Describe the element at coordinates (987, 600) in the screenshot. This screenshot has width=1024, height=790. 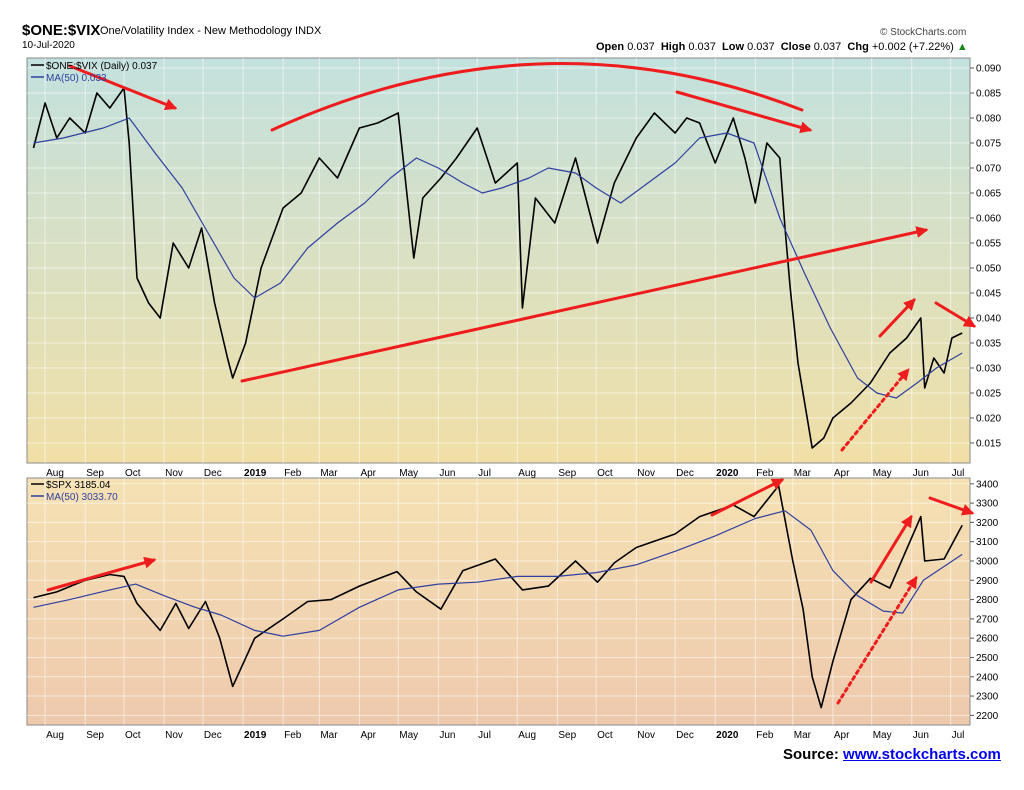
I see `y-tick-label: 2800` at that location.